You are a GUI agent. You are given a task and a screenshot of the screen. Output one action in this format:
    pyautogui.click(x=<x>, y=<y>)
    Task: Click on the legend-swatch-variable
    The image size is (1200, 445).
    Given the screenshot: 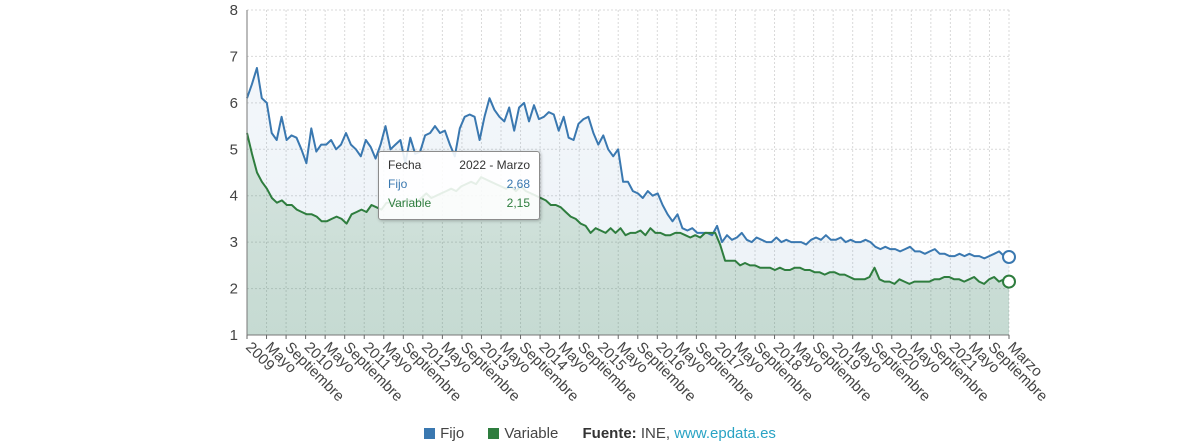 What is the action you would take?
    pyautogui.click(x=494, y=433)
    